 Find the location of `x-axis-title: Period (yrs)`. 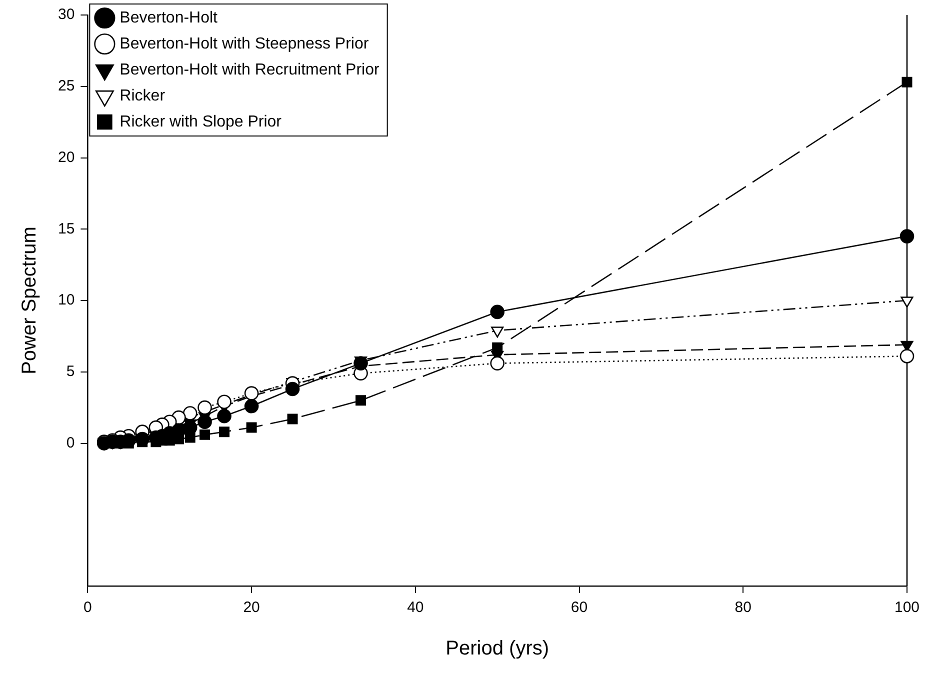

x-axis-title: Period (yrs) is located at coordinates (498, 649).